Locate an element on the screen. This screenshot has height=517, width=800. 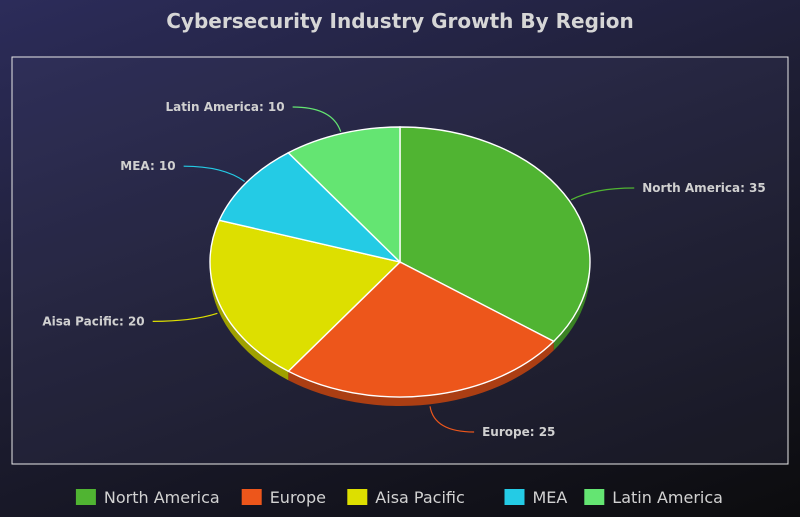
pie-slice-north-america is located at coordinates (495, 234).